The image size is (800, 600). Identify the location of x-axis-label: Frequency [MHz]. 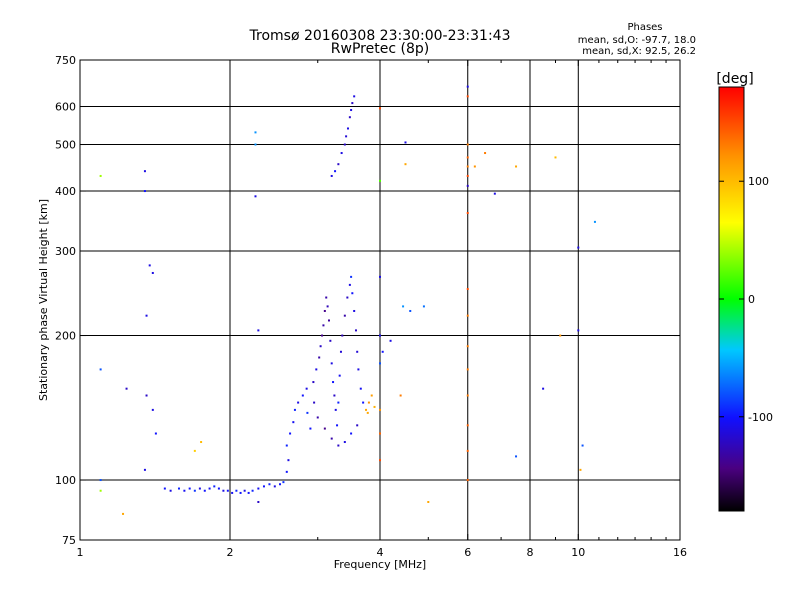
(380, 564).